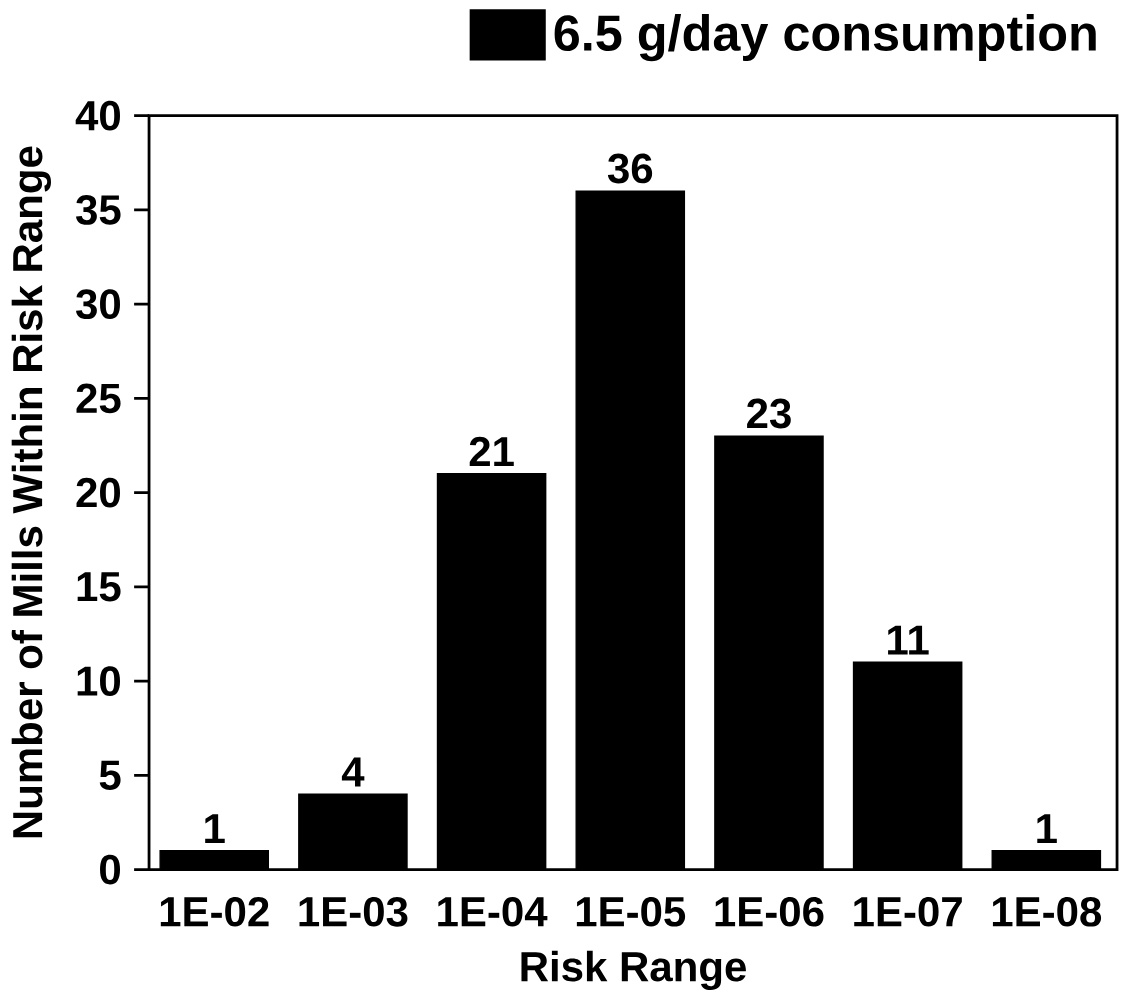 Image resolution: width=1124 pixels, height=1002 pixels. What do you see at coordinates (110, 869) in the screenshot?
I see `y-tick-label: 0` at bounding box center [110, 869].